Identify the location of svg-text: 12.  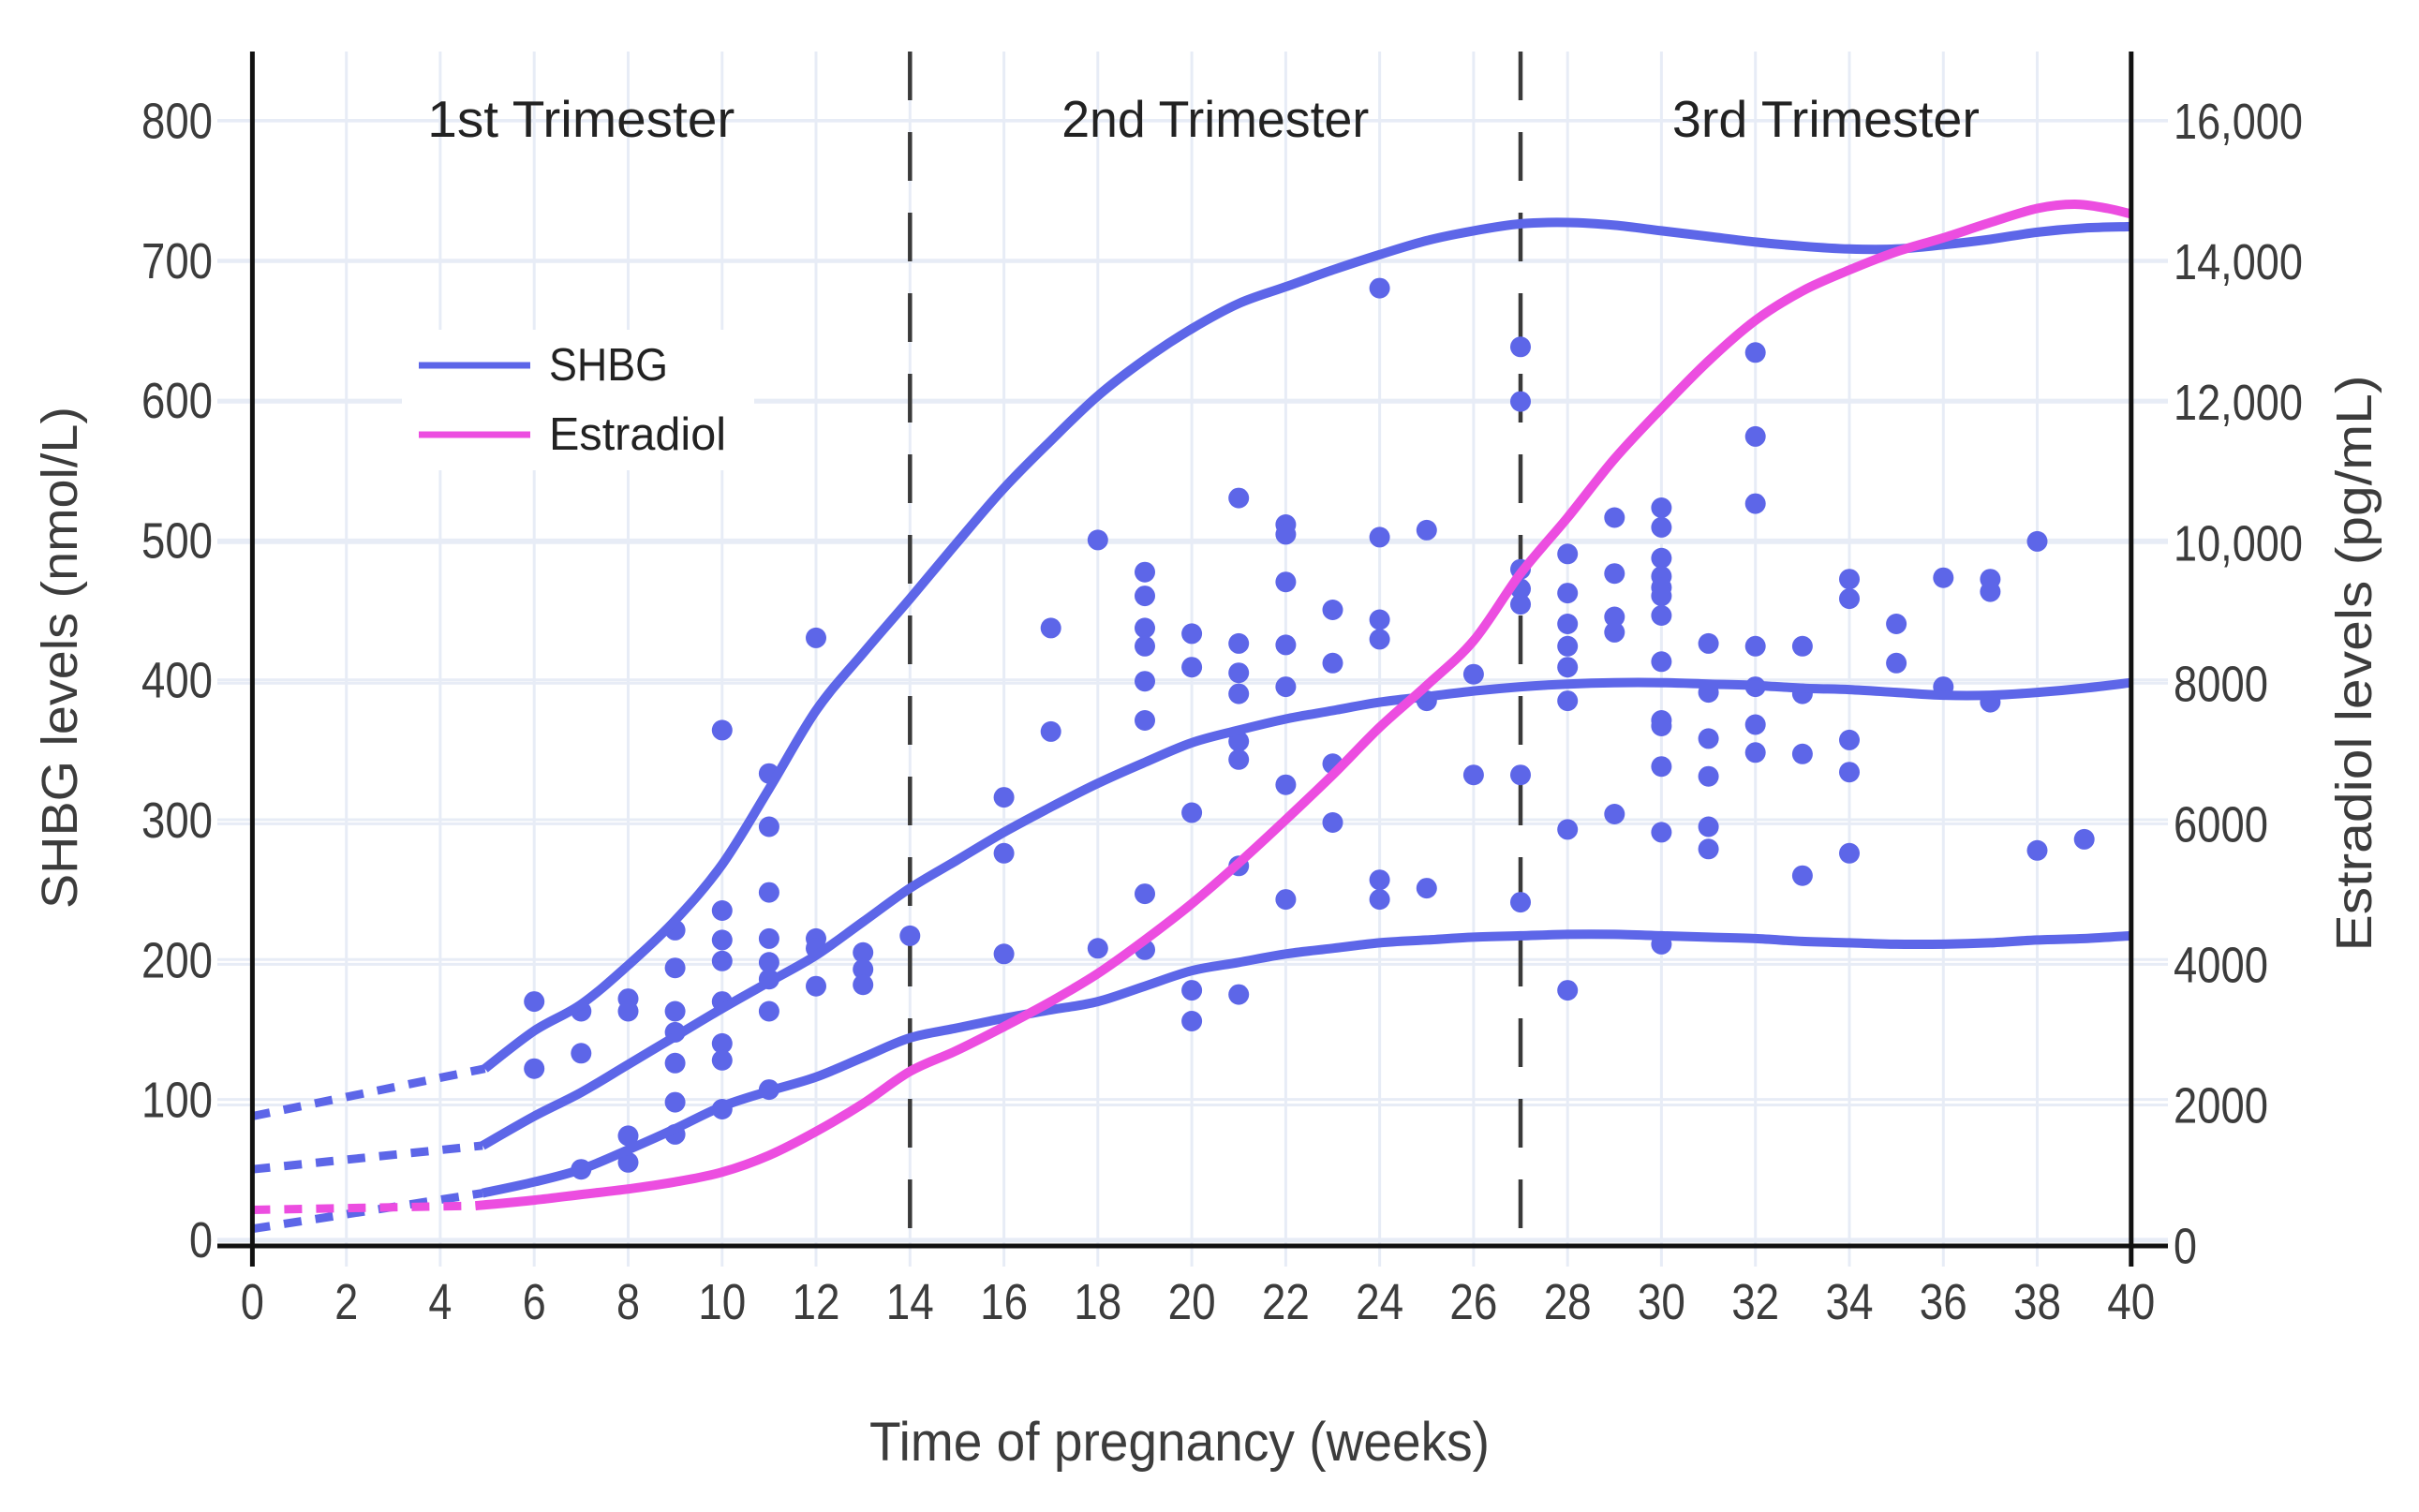
(816, 1302).